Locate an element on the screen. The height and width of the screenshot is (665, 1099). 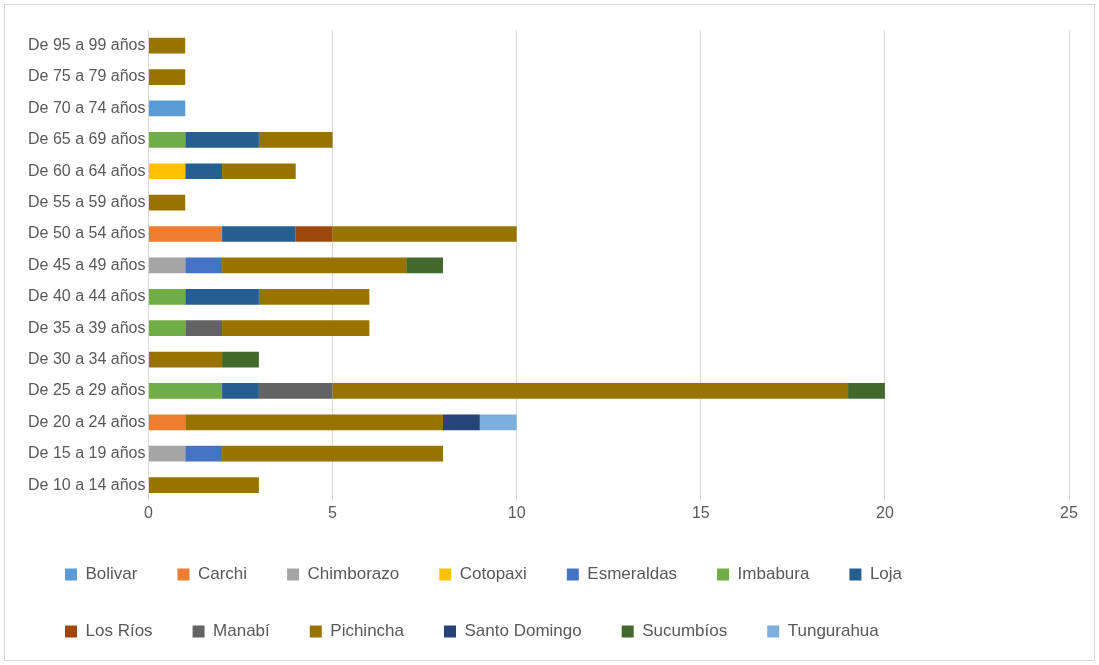
y-tick-label: De 30 a 34 años is located at coordinates (87, 358).